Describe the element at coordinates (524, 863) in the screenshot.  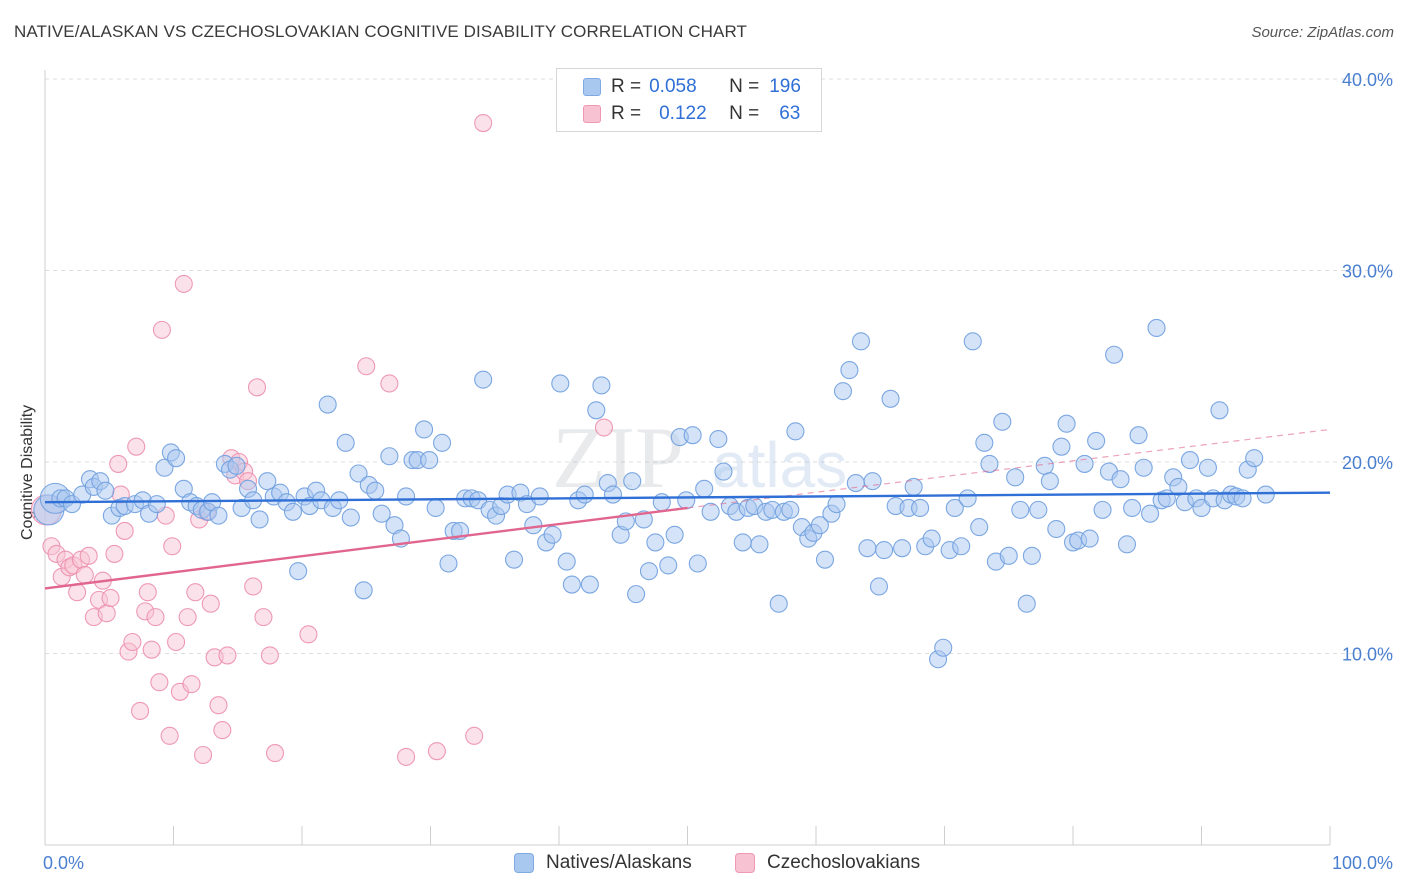
I see `legend-swatch-natives` at that location.